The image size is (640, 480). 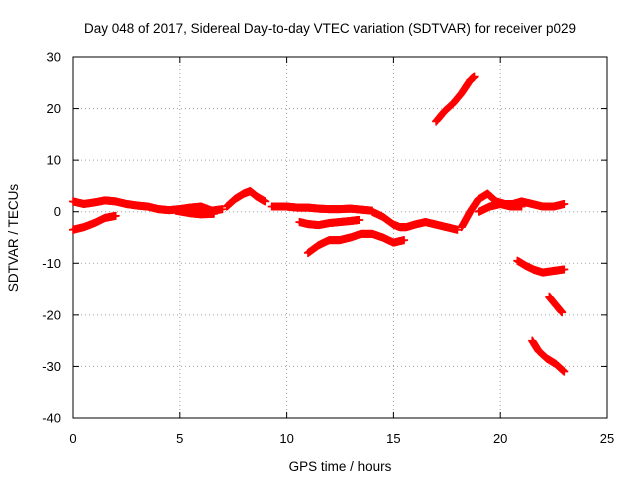 What do you see at coordinates (341, 438) in the screenshot?
I see `x-tick-labels: 0 5 10 15 20 25` at bounding box center [341, 438].